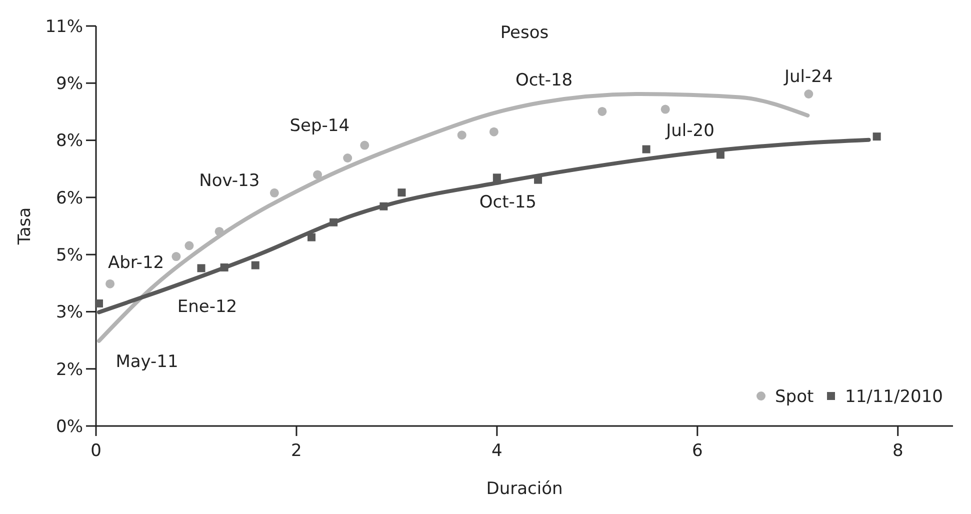 This screenshot has height=514, width=971. What do you see at coordinates (69, 84) in the screenshot?
I see `y-tick-label: 9%` at bounding box center [69, 84].